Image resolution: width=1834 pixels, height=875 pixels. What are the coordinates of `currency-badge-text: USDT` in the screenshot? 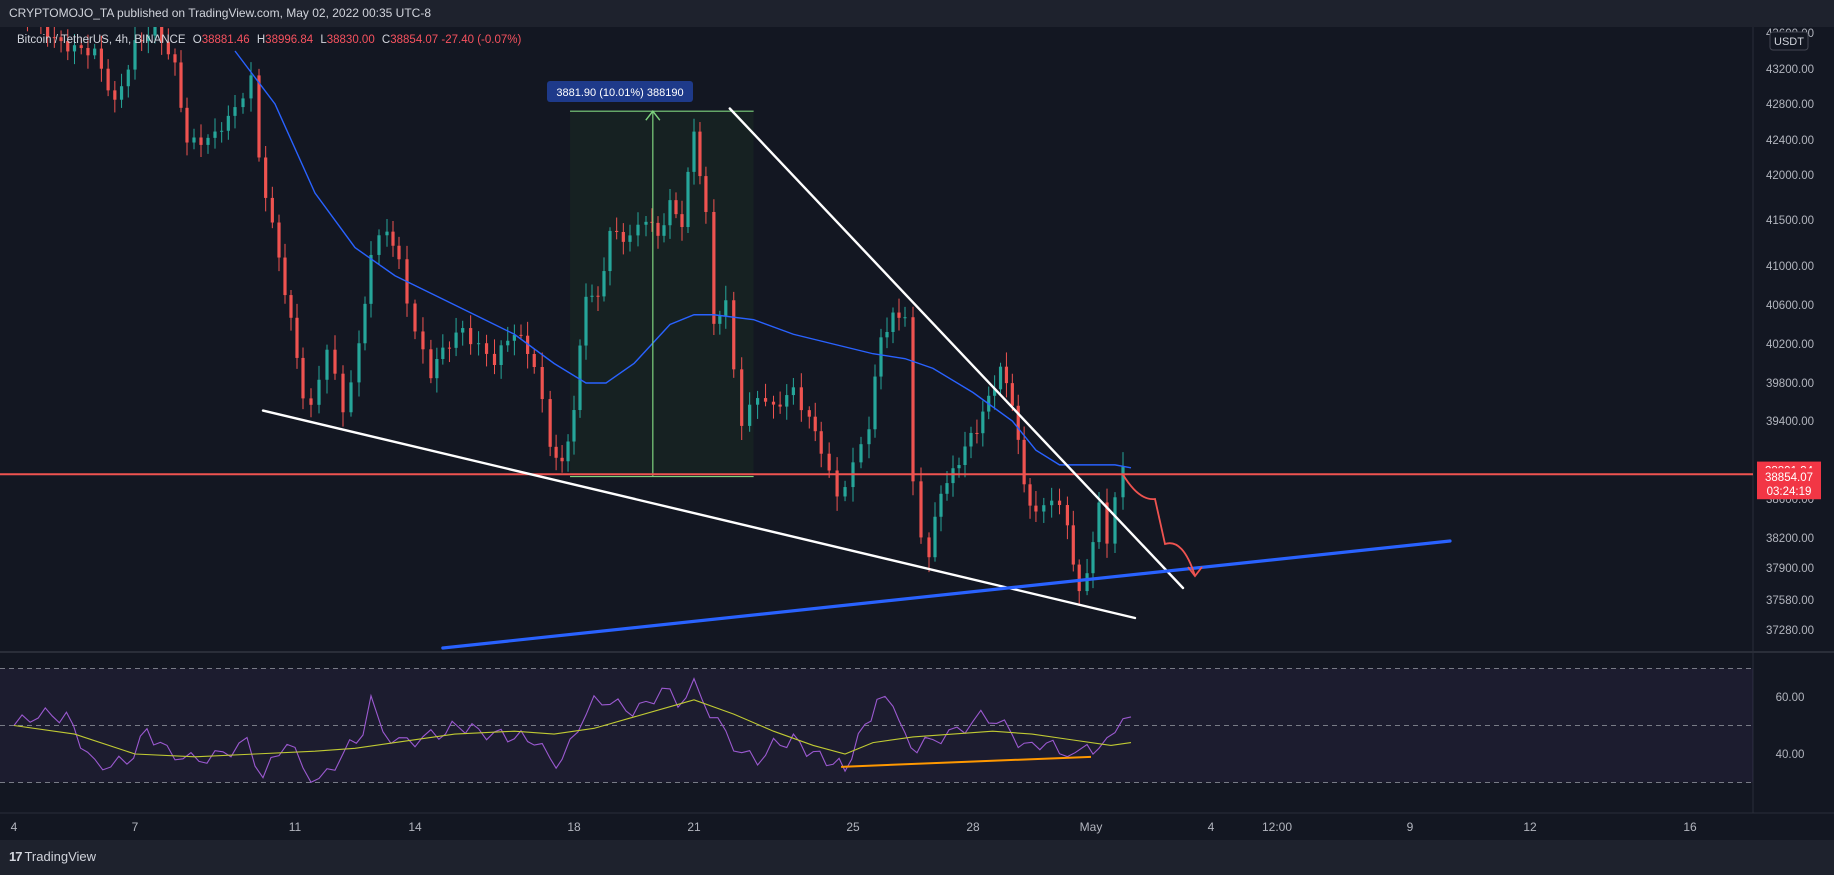 It's located at (1789, 42).